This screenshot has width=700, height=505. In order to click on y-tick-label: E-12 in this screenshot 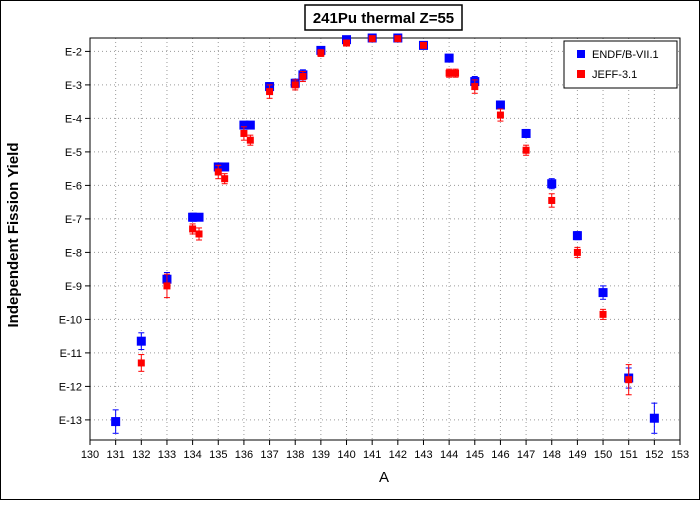, I will do `click(70, 387)`.